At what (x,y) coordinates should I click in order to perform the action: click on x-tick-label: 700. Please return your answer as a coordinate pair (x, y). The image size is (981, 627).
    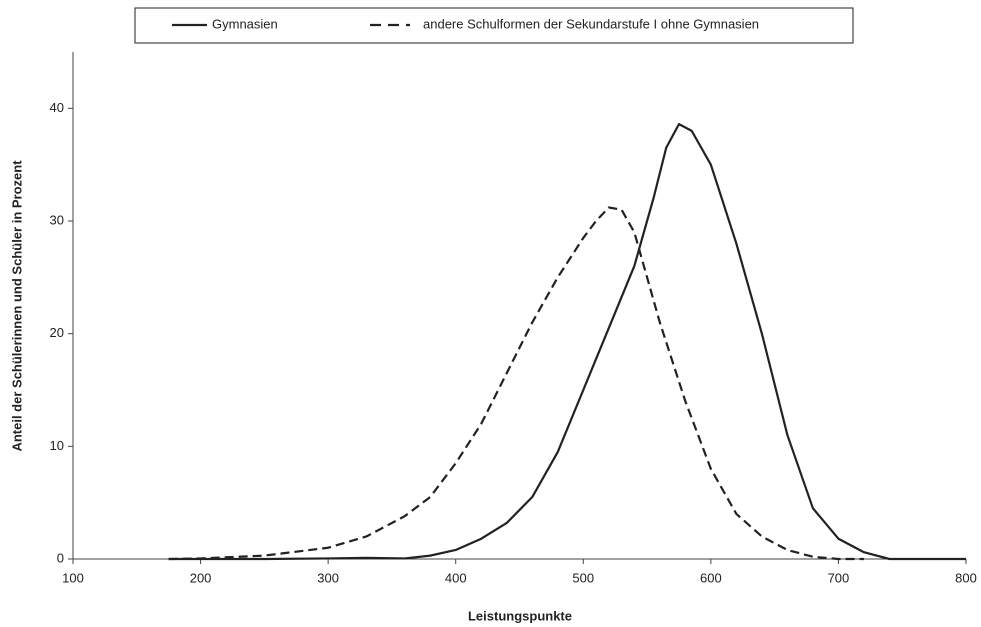
    Looking at the image, I should click on (839, 577).